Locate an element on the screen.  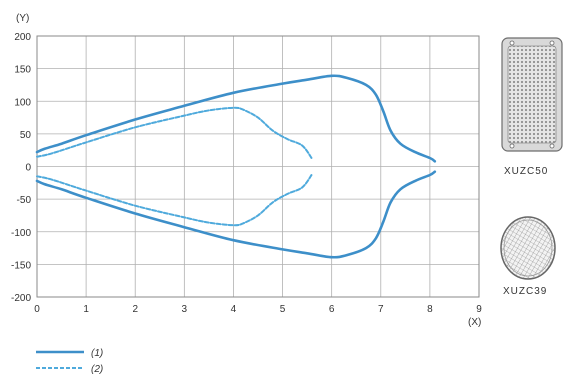
y-tick-label: -50 is located at coordinates (24, 200).